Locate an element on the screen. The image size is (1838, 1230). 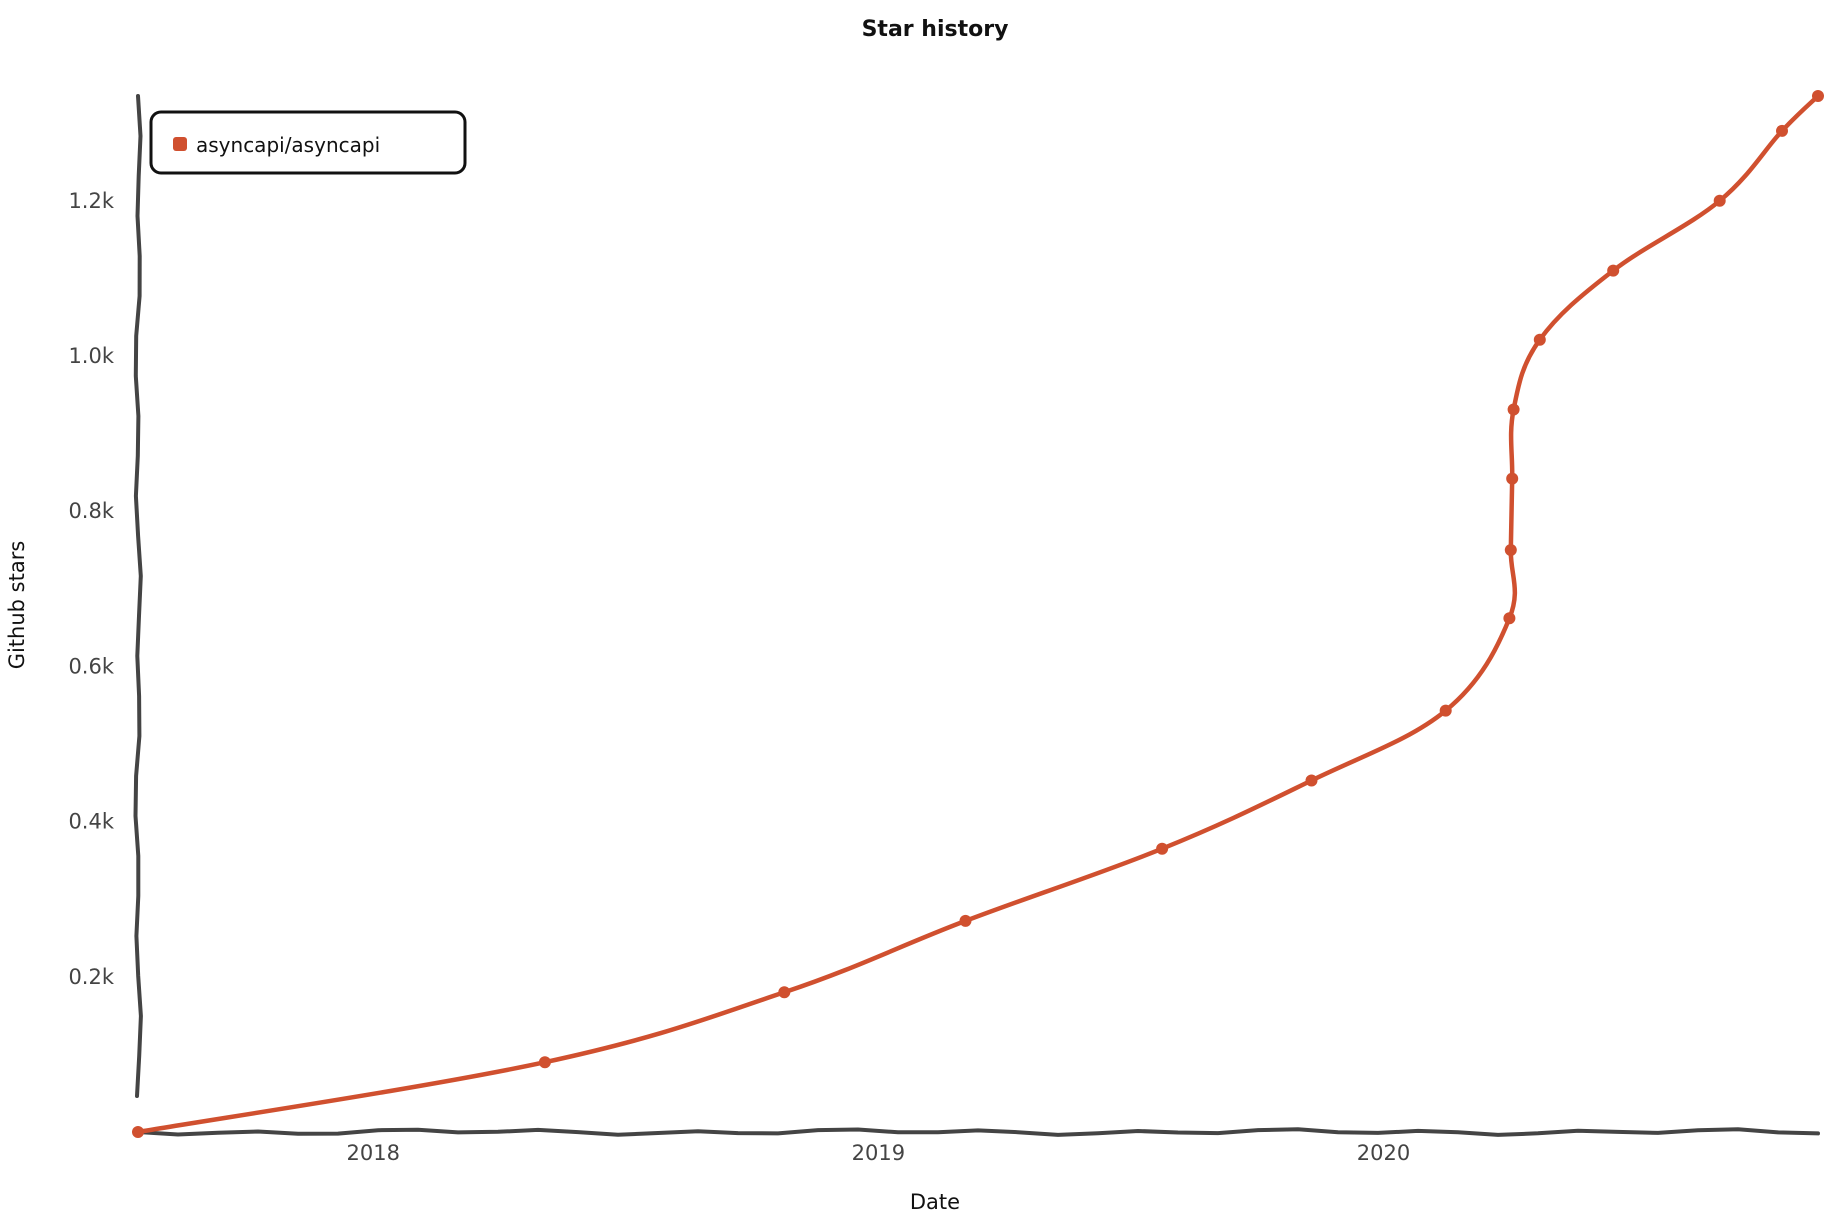
x-tick-label: 2018 is located at coordinates (373, 1153).